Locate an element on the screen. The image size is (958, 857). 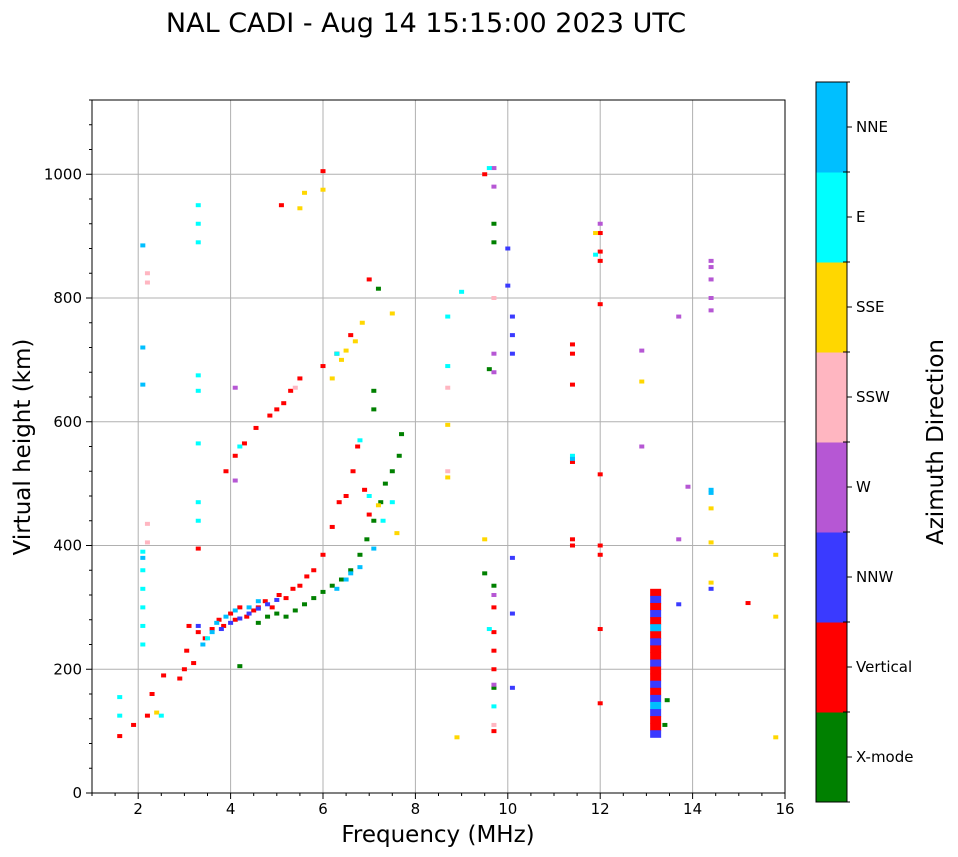
colorbar-swatch-vertical is located at coordinates (831, 667).